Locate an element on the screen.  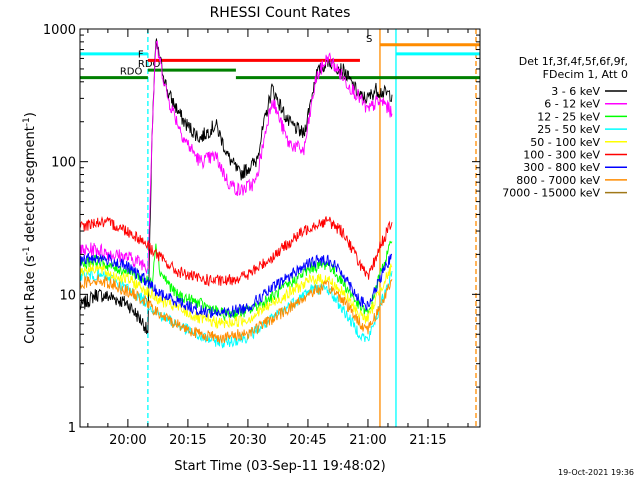
x-tick-label: 21:00 is located at coordinates (367, 440).